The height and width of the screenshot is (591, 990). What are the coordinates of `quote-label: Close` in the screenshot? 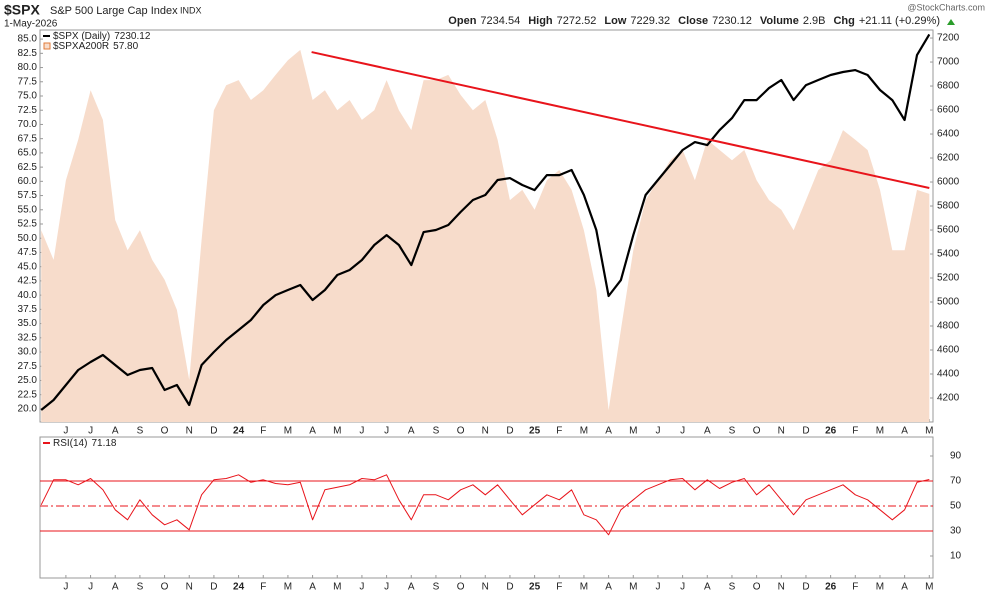 It's located at (693, 21).